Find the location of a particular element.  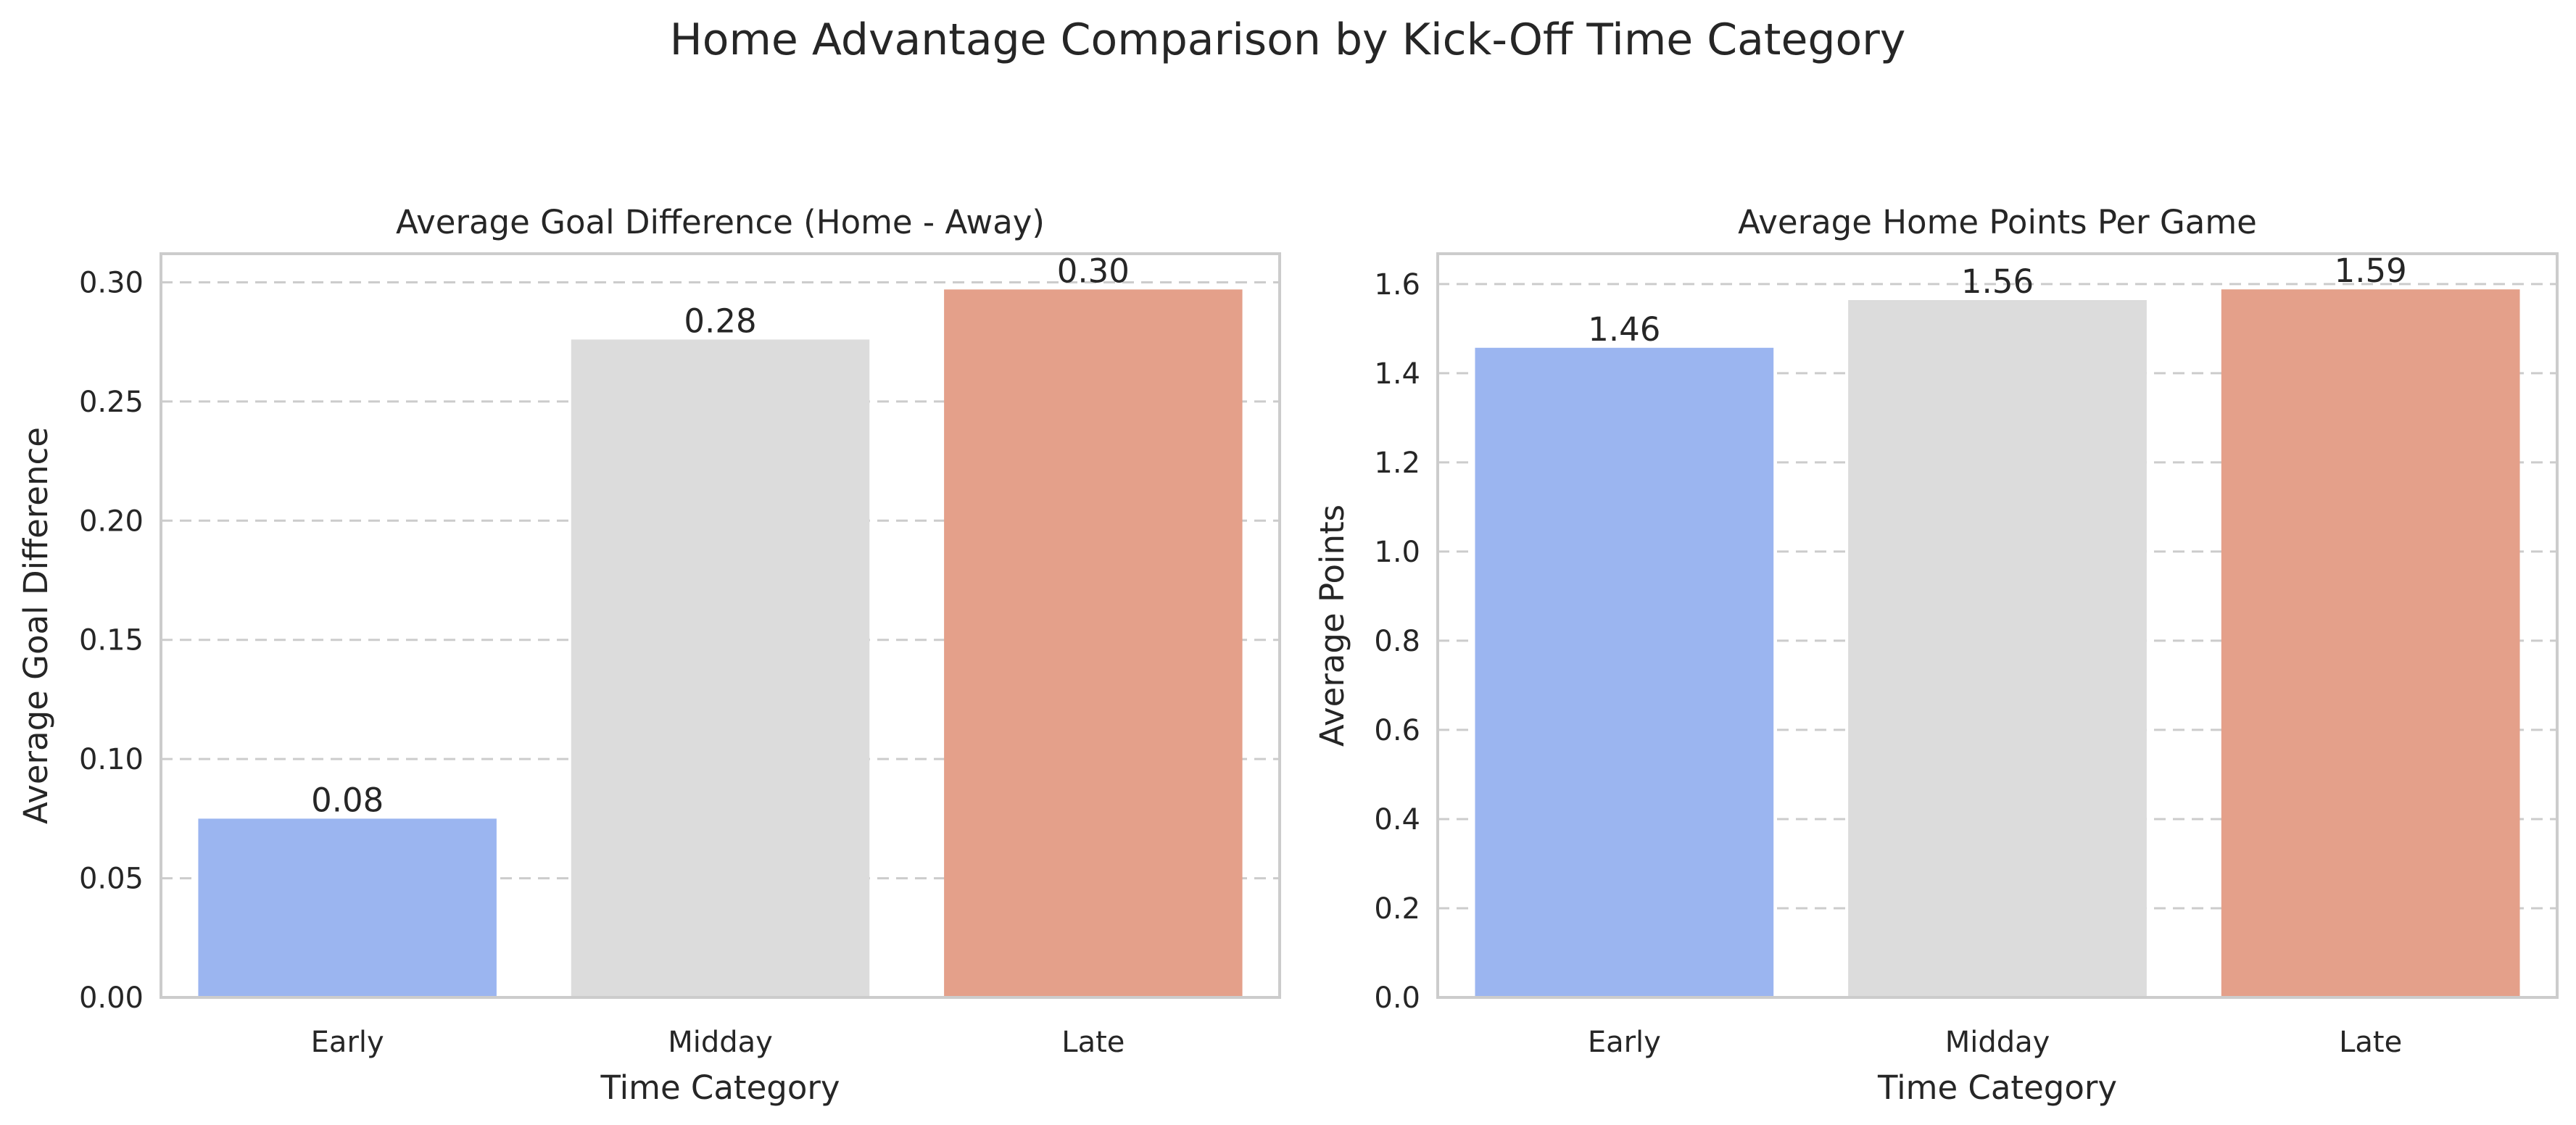

data-label-late: 1.59 is located at coordinates (2371, 271).